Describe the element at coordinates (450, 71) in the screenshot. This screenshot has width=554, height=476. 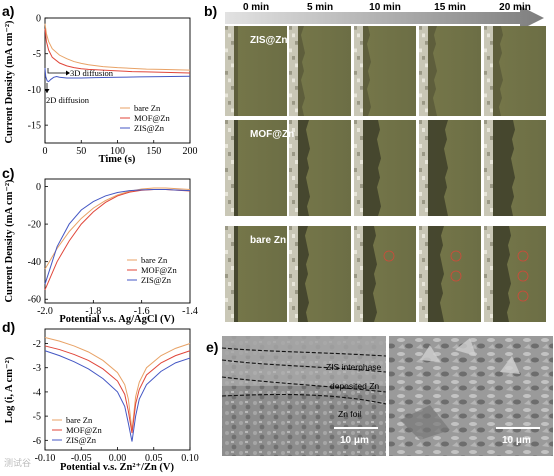
I see `micrograph-r0-c3` at that location.